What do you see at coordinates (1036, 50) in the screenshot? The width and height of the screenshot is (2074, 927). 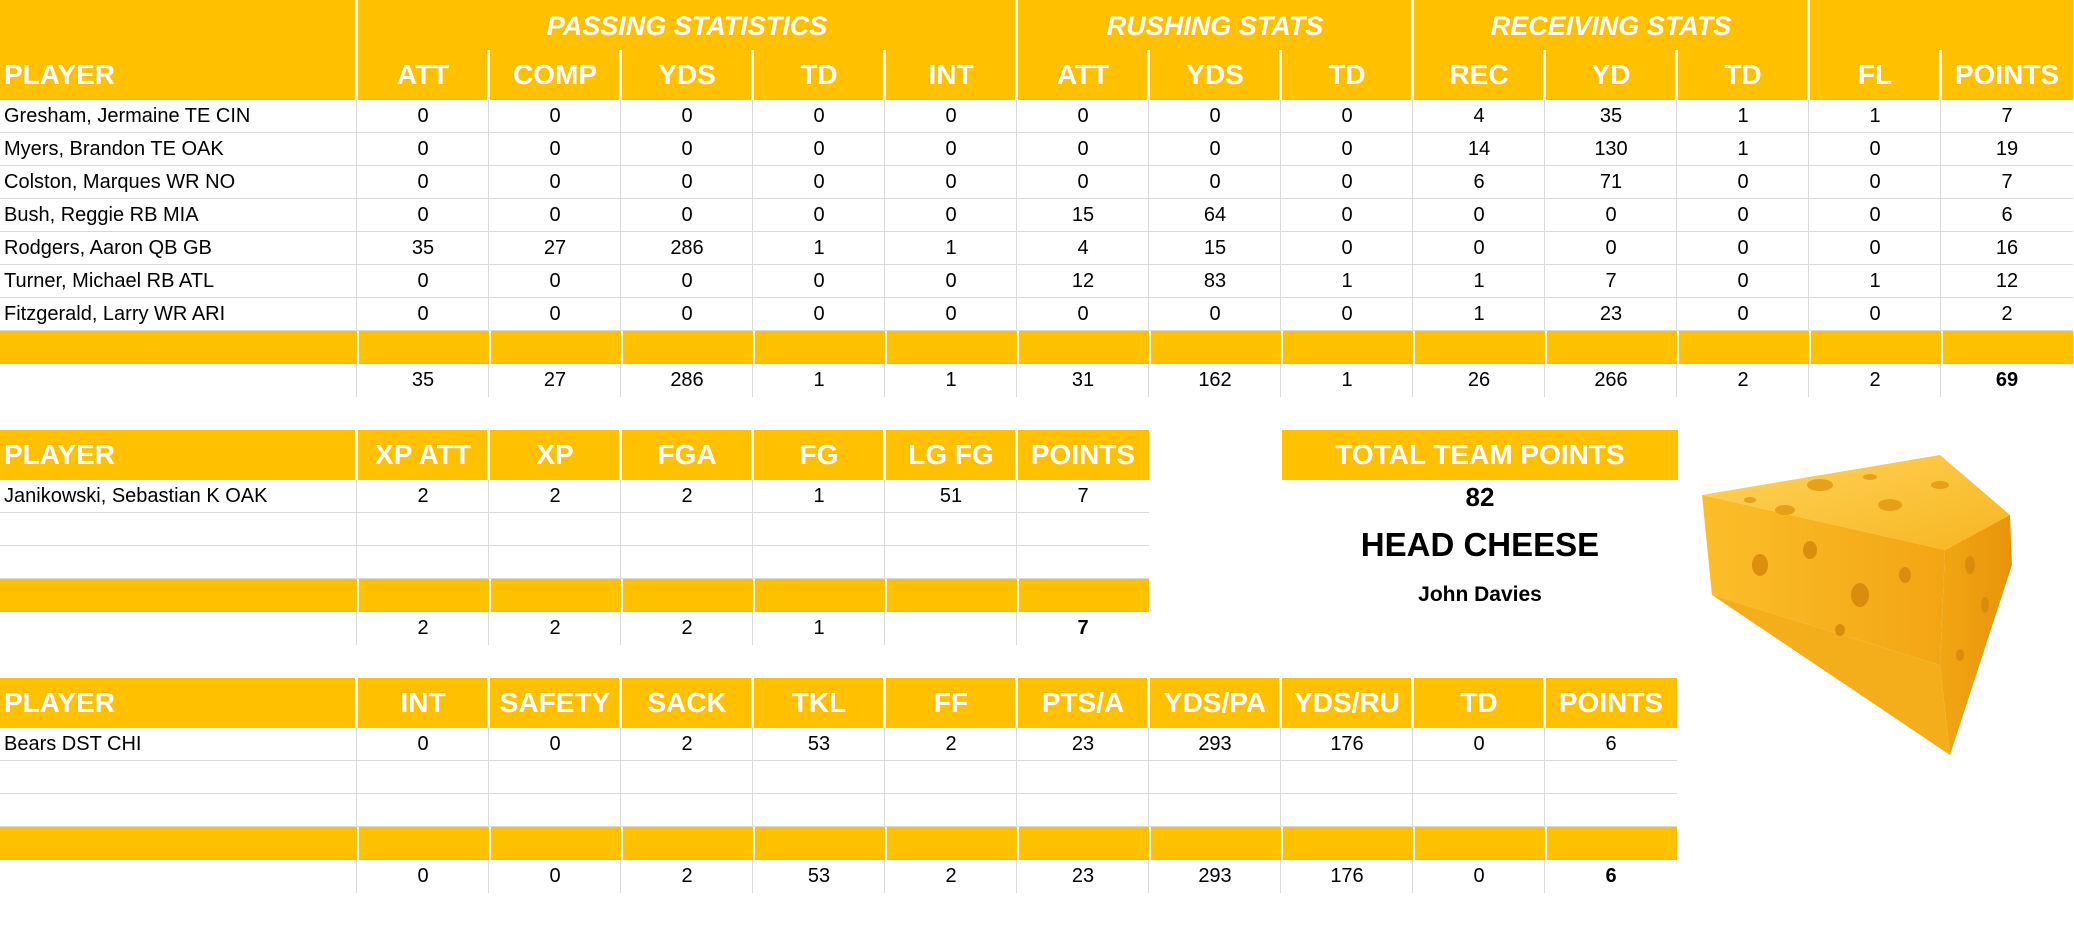 I see `offense-header-band` at bounding box center [1036, 50].